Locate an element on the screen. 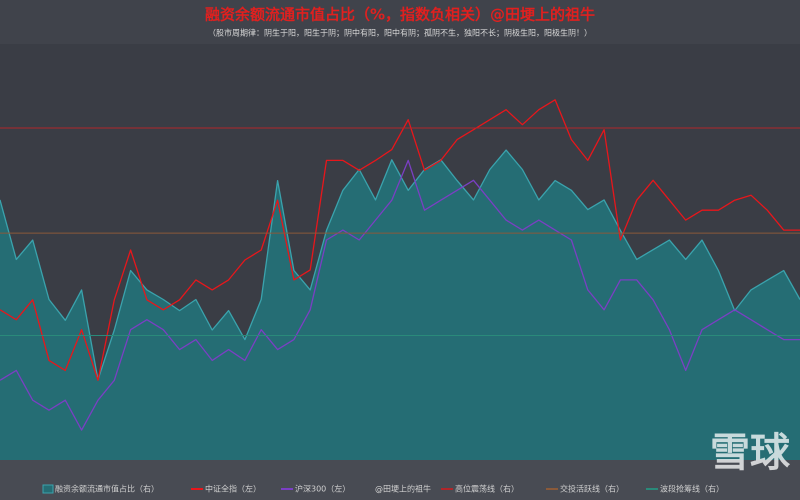  chart-title: 融资余额流通市值占比（%，指数负相关）@田埂上的祖牛 is located at coordinates (400, 15).